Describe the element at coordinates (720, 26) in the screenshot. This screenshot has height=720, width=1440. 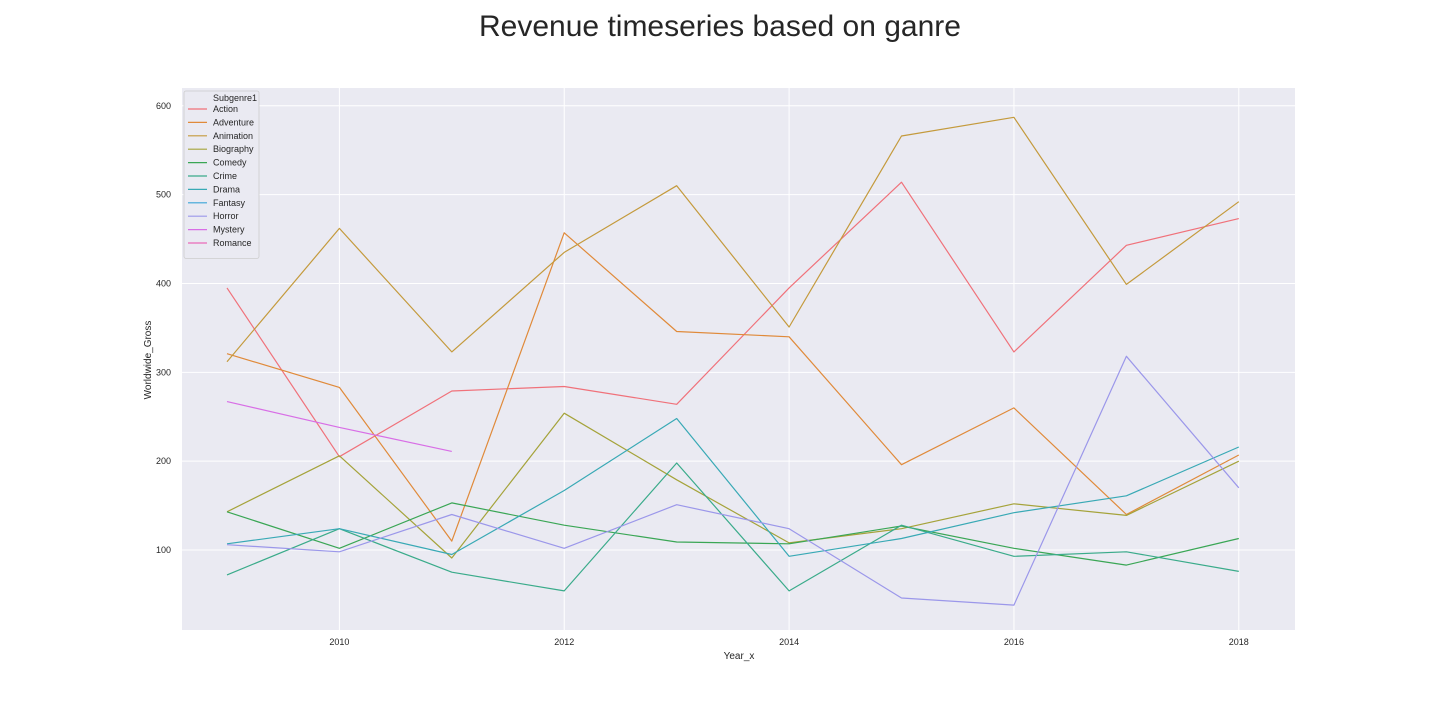
I see `chart-title: Revenue timeseries based on ganre` at that location.